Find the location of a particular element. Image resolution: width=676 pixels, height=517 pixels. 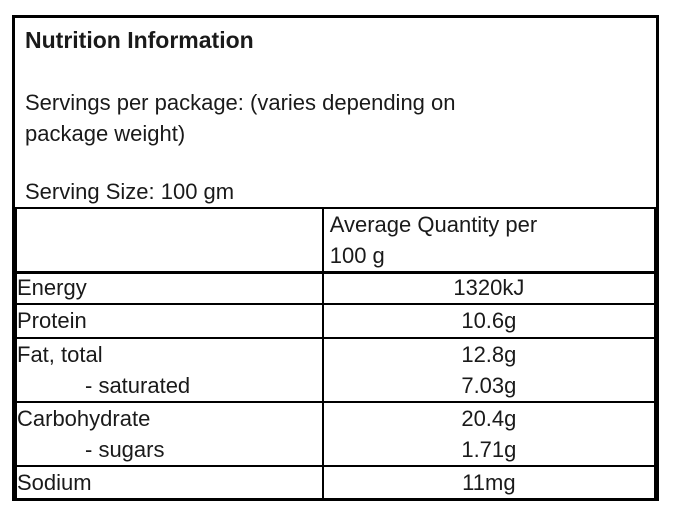

row-value-energy: 1320kJ is located at coordinates (489, 288).